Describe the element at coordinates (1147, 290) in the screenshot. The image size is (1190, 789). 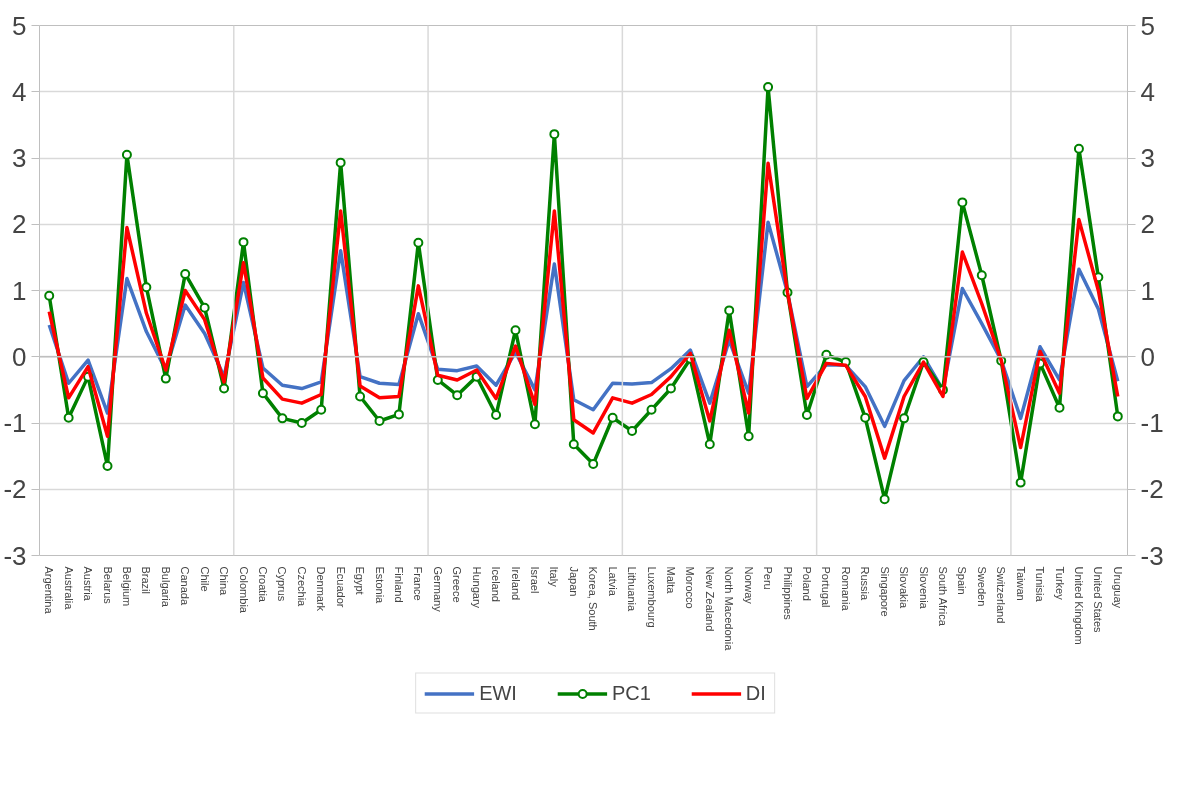
I see `y2-tick-label: 1` at that location.